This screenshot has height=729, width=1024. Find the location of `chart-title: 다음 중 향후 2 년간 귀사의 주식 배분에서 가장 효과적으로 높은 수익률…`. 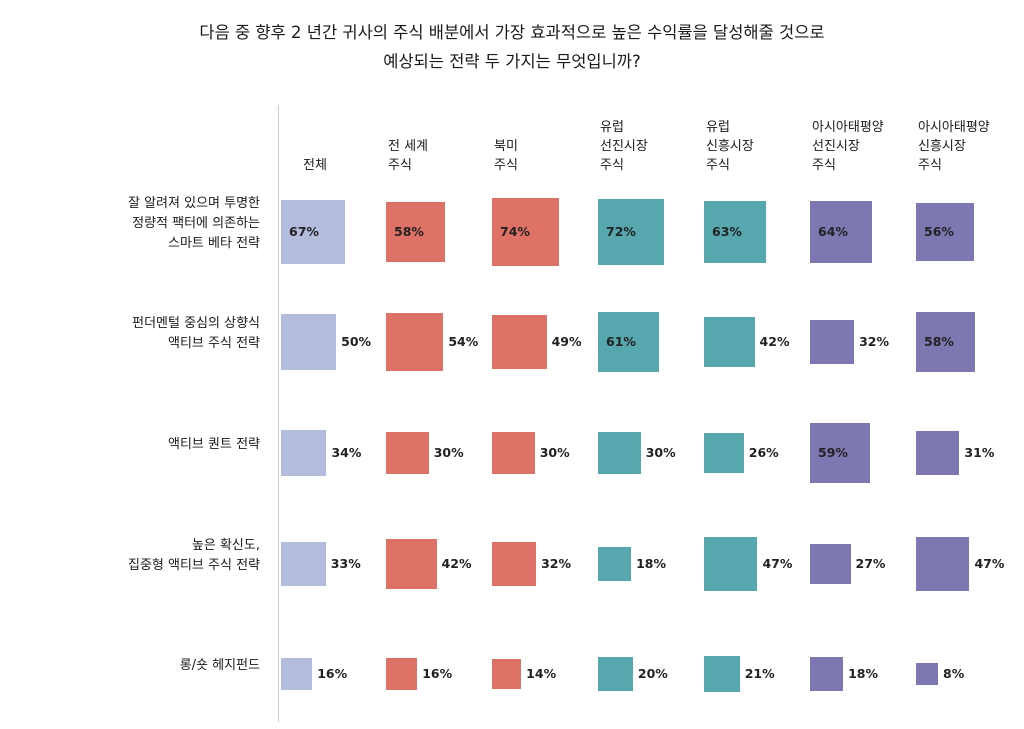

chart-title: 다음 중 향후 2 년간 귀사의 주식 배분에서 가장 효과적으로 높은 수익률… is located at coordinates (512, 47).